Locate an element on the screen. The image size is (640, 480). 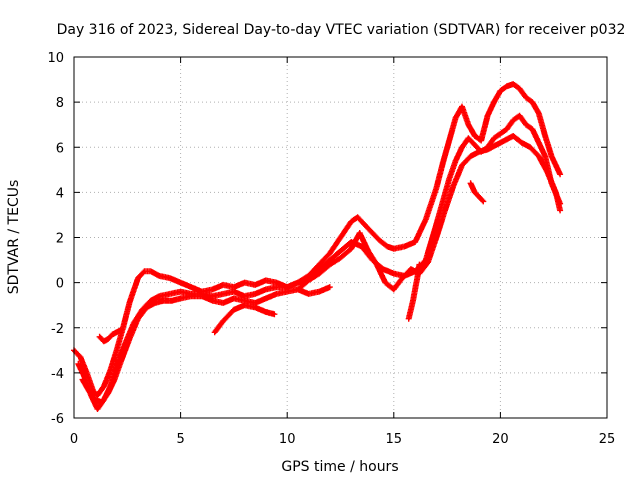
y-tick-label: -4 is located at coordinates (57, 374).